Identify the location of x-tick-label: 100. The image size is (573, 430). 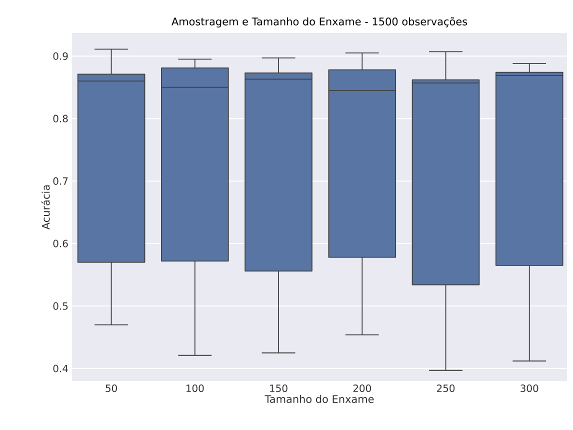
(195, 388).